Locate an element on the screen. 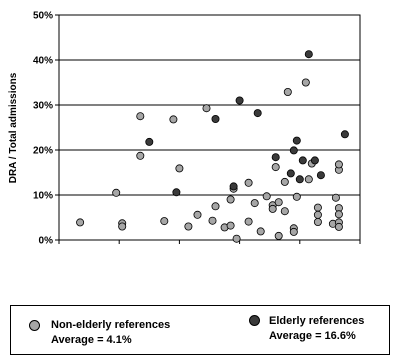  y-tick-label: 50% is located at coordinates (43, 16).